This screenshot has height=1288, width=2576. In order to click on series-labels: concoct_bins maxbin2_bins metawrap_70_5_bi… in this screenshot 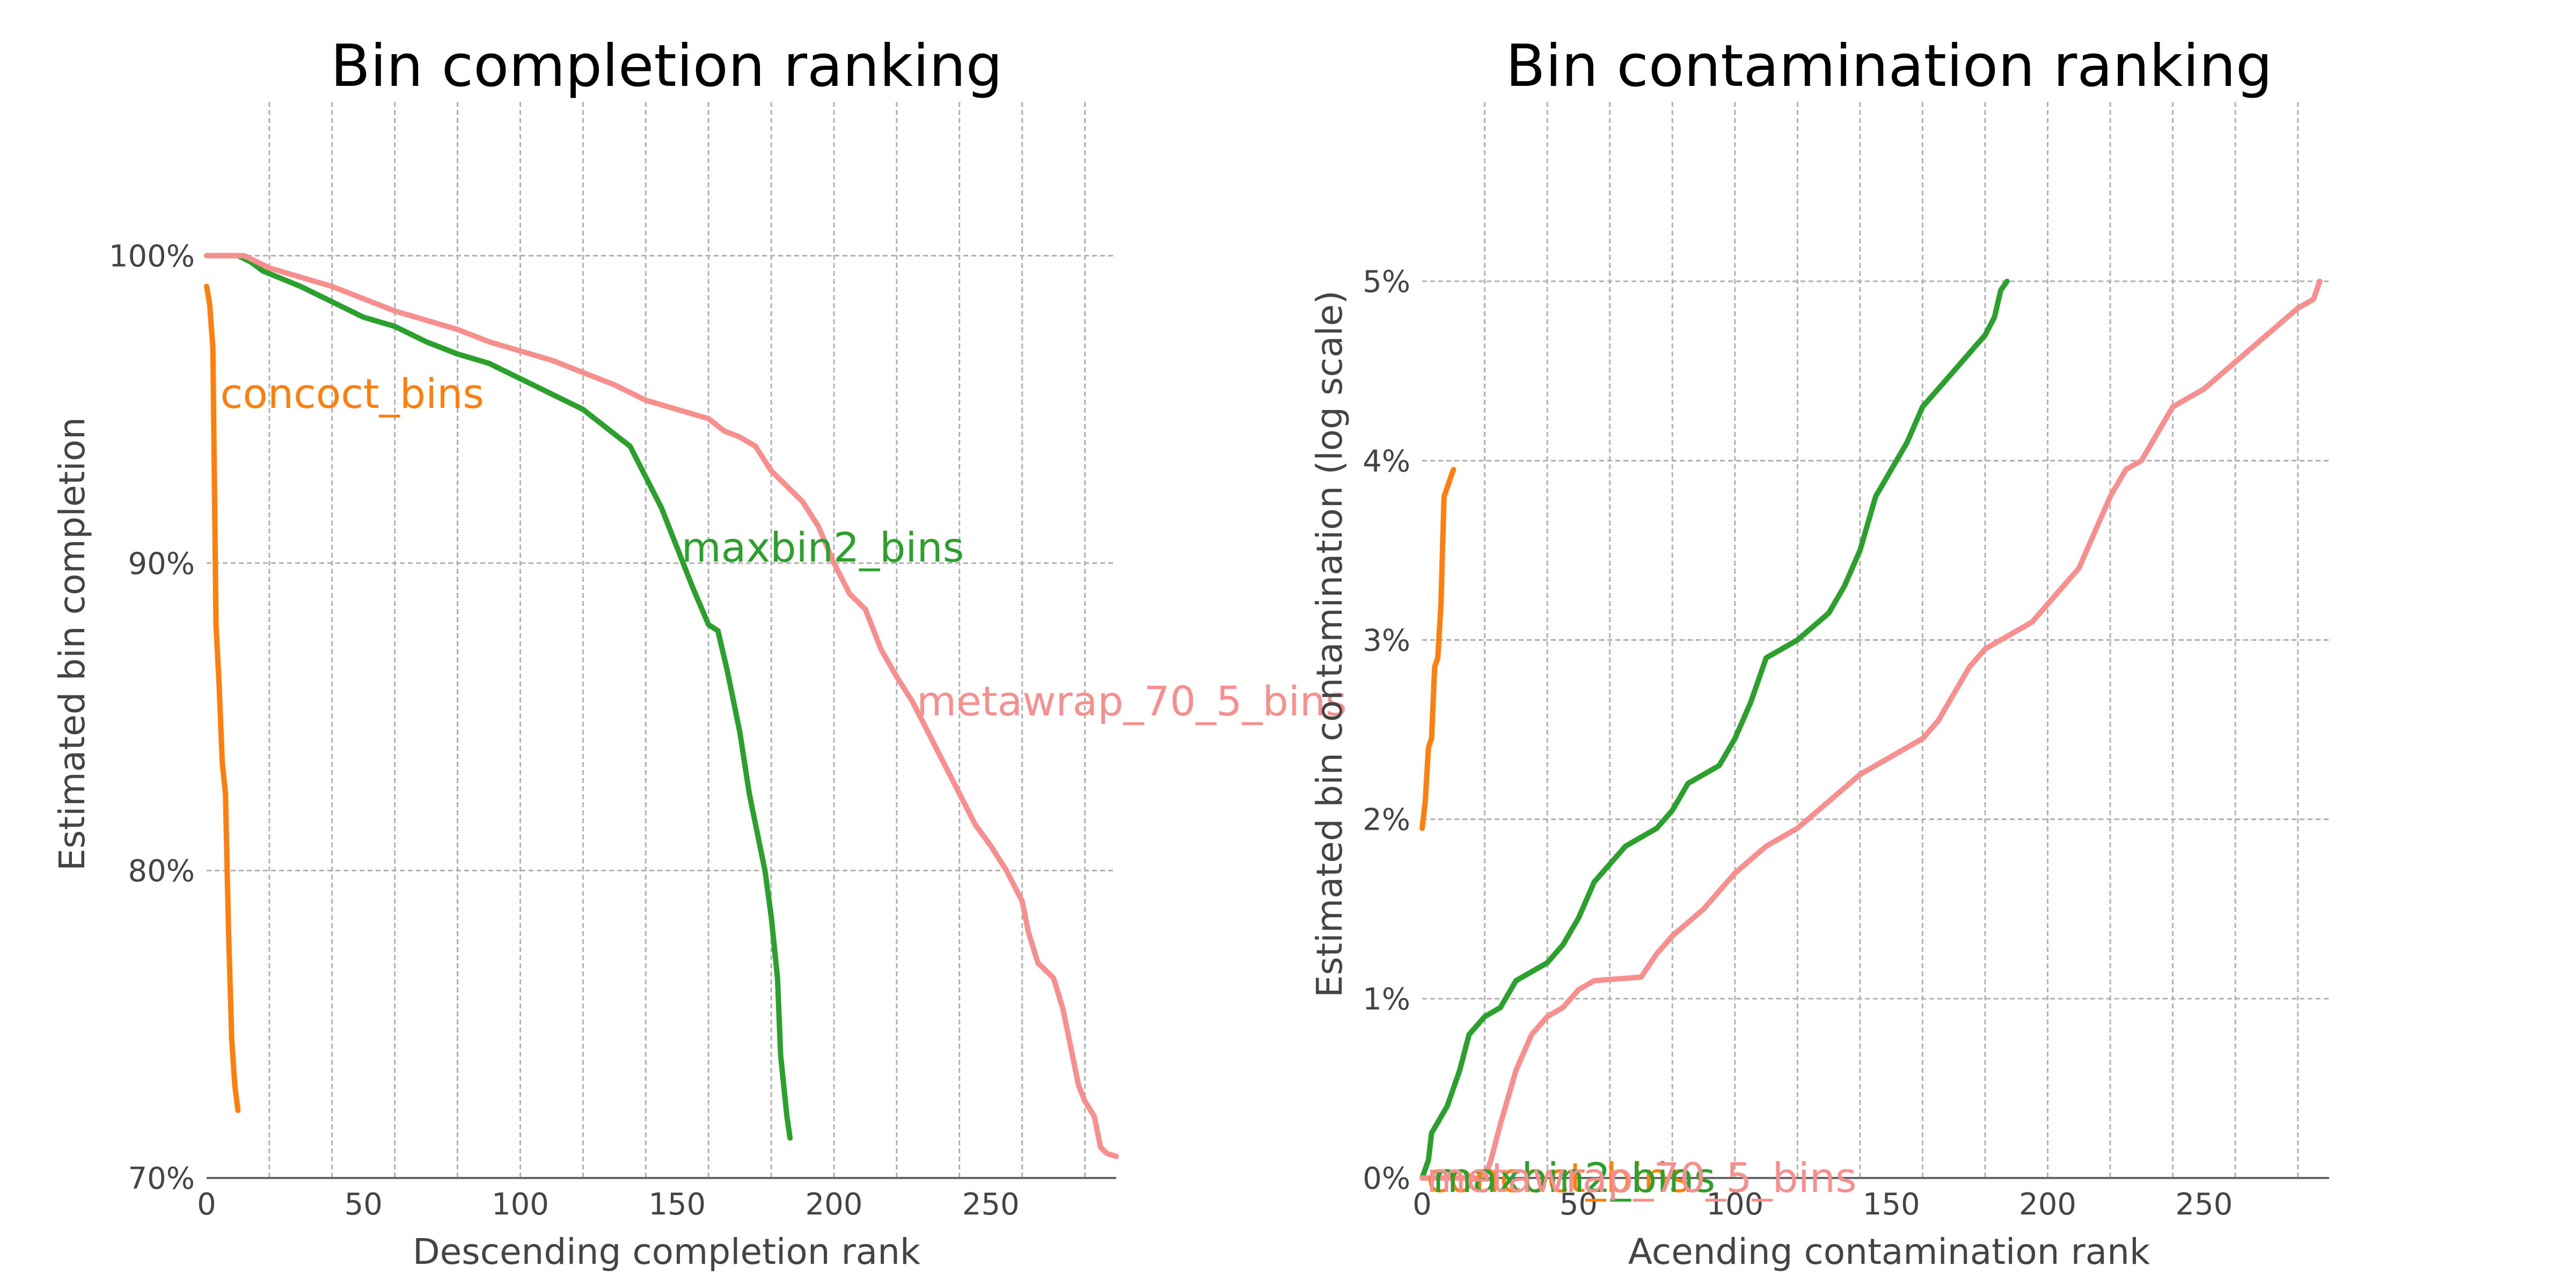, I will do `click(784, 547)`.